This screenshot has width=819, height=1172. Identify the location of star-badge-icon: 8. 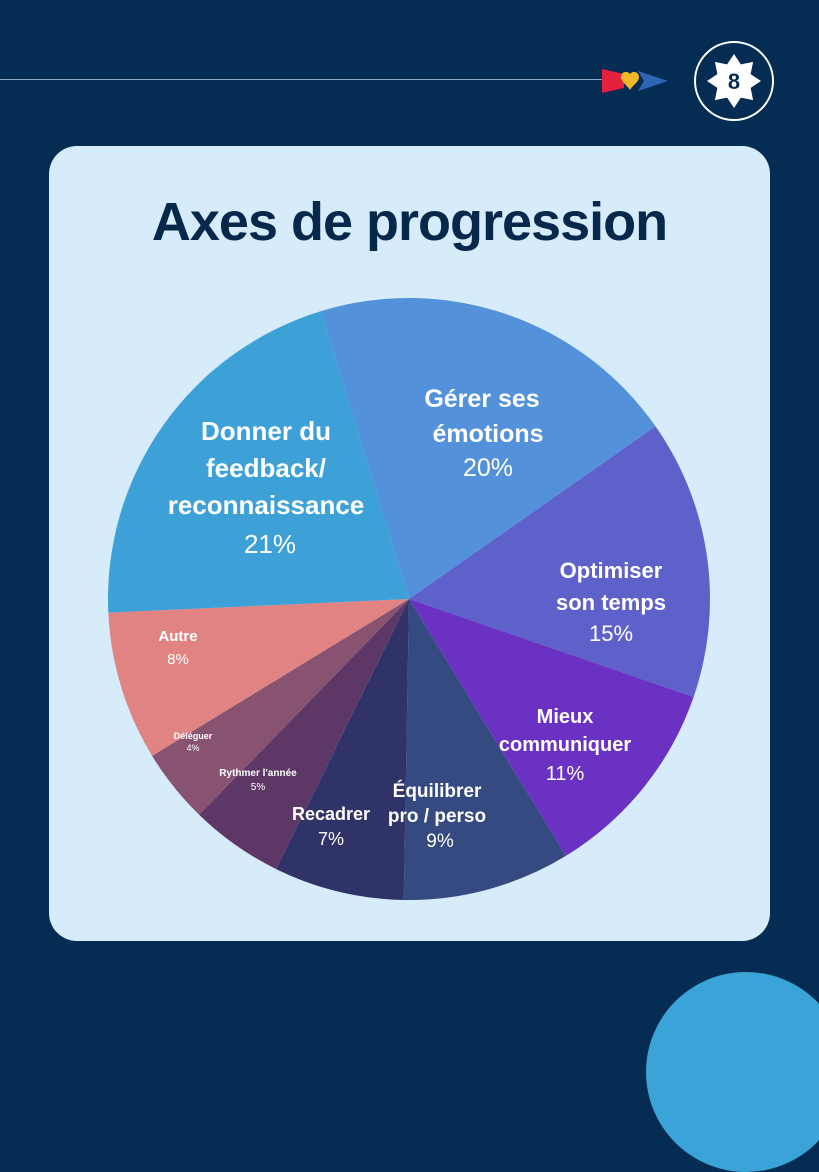
(734, 81).